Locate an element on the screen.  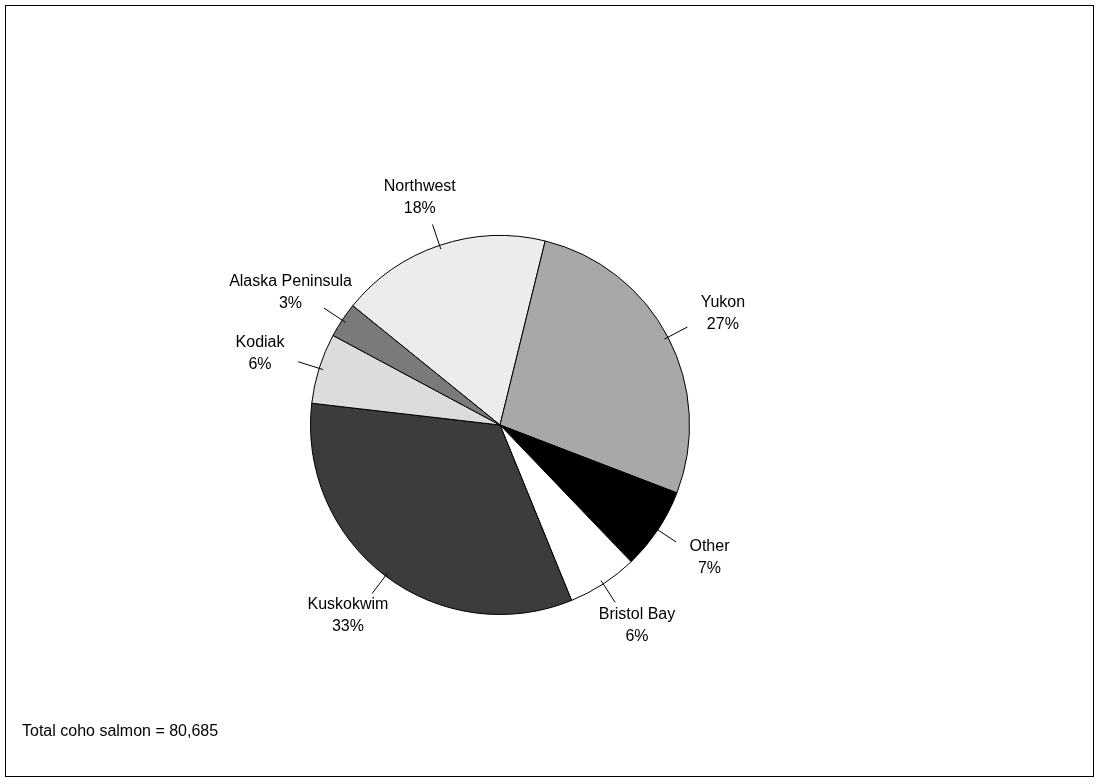
slice-label: Kodiak is located at coordinates (260, 341).